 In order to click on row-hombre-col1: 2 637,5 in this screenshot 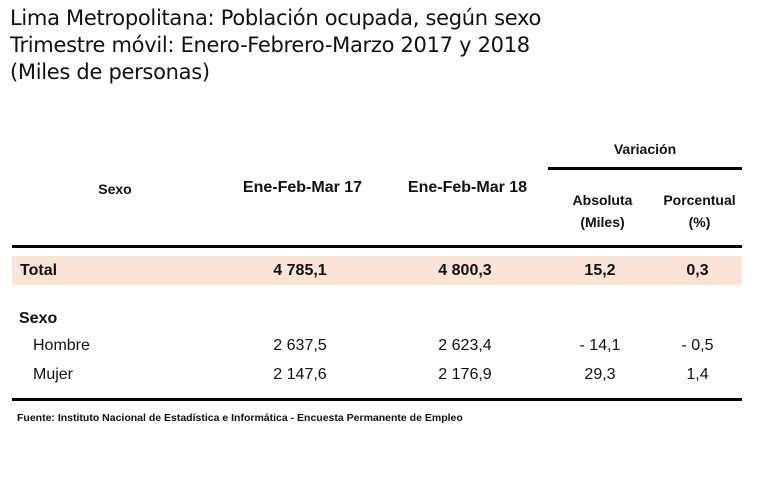, I will do `click(300, 345)`.